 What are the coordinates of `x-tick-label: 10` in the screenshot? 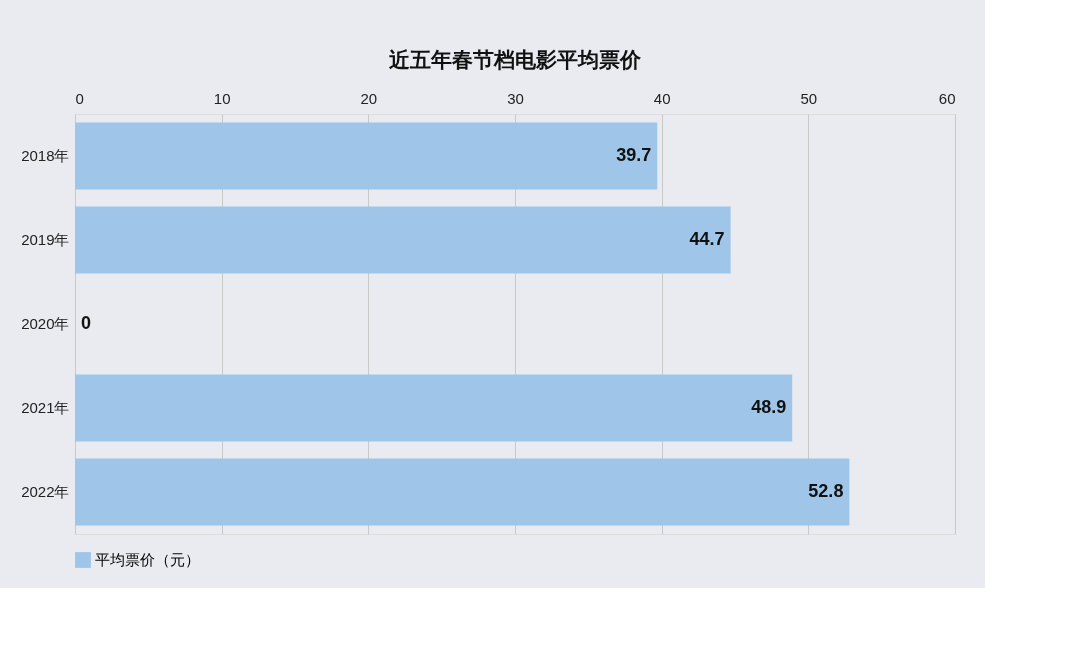 It's located at (222, 98).